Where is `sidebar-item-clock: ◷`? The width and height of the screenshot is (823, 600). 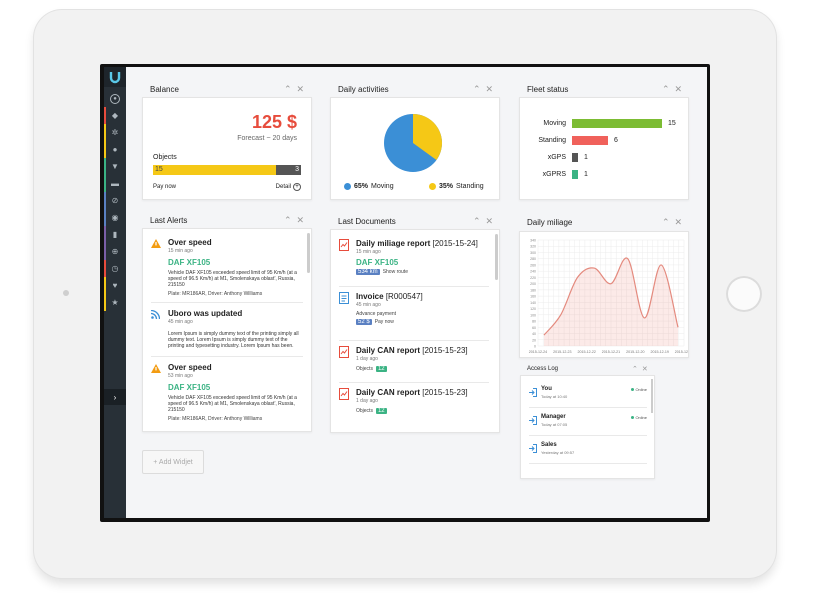 sidebar-item-clock: ◷ is located at coordinates (115, 268).